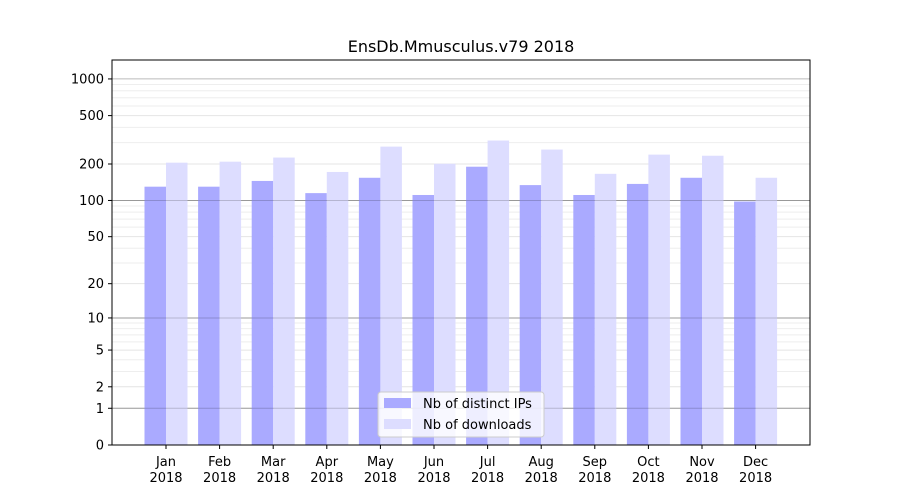 The image size is (900, 504). I want to click on x-tick-label: Nov, so click(702, 462).